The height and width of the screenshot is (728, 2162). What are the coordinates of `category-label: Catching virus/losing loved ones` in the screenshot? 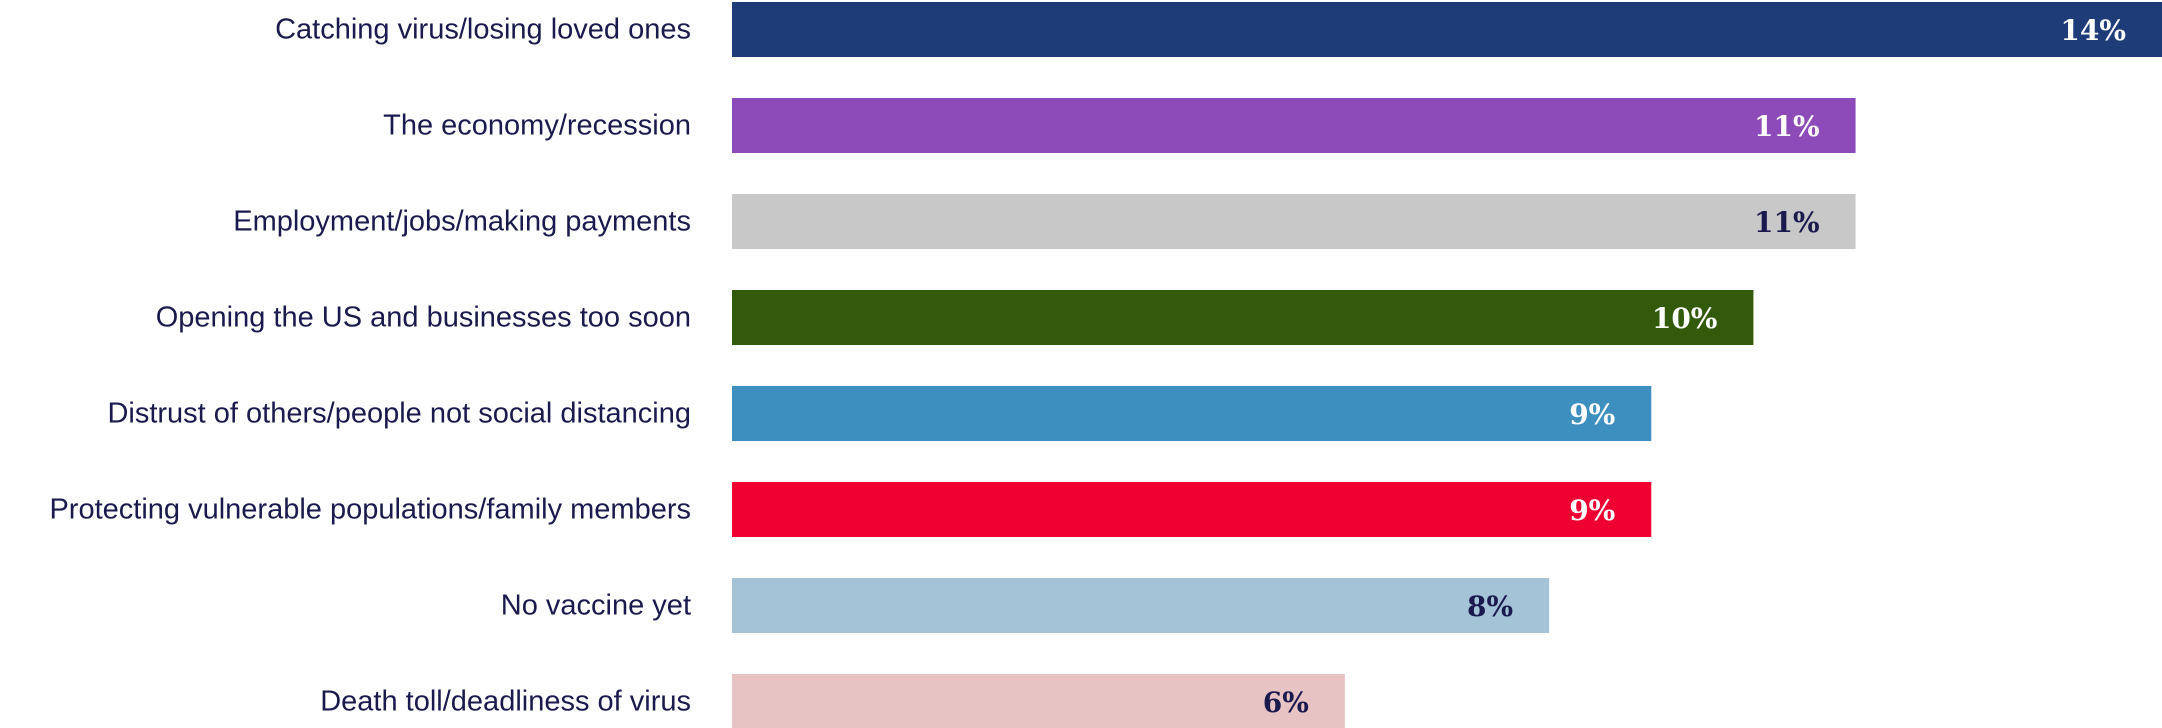 It's located at (483, 30).